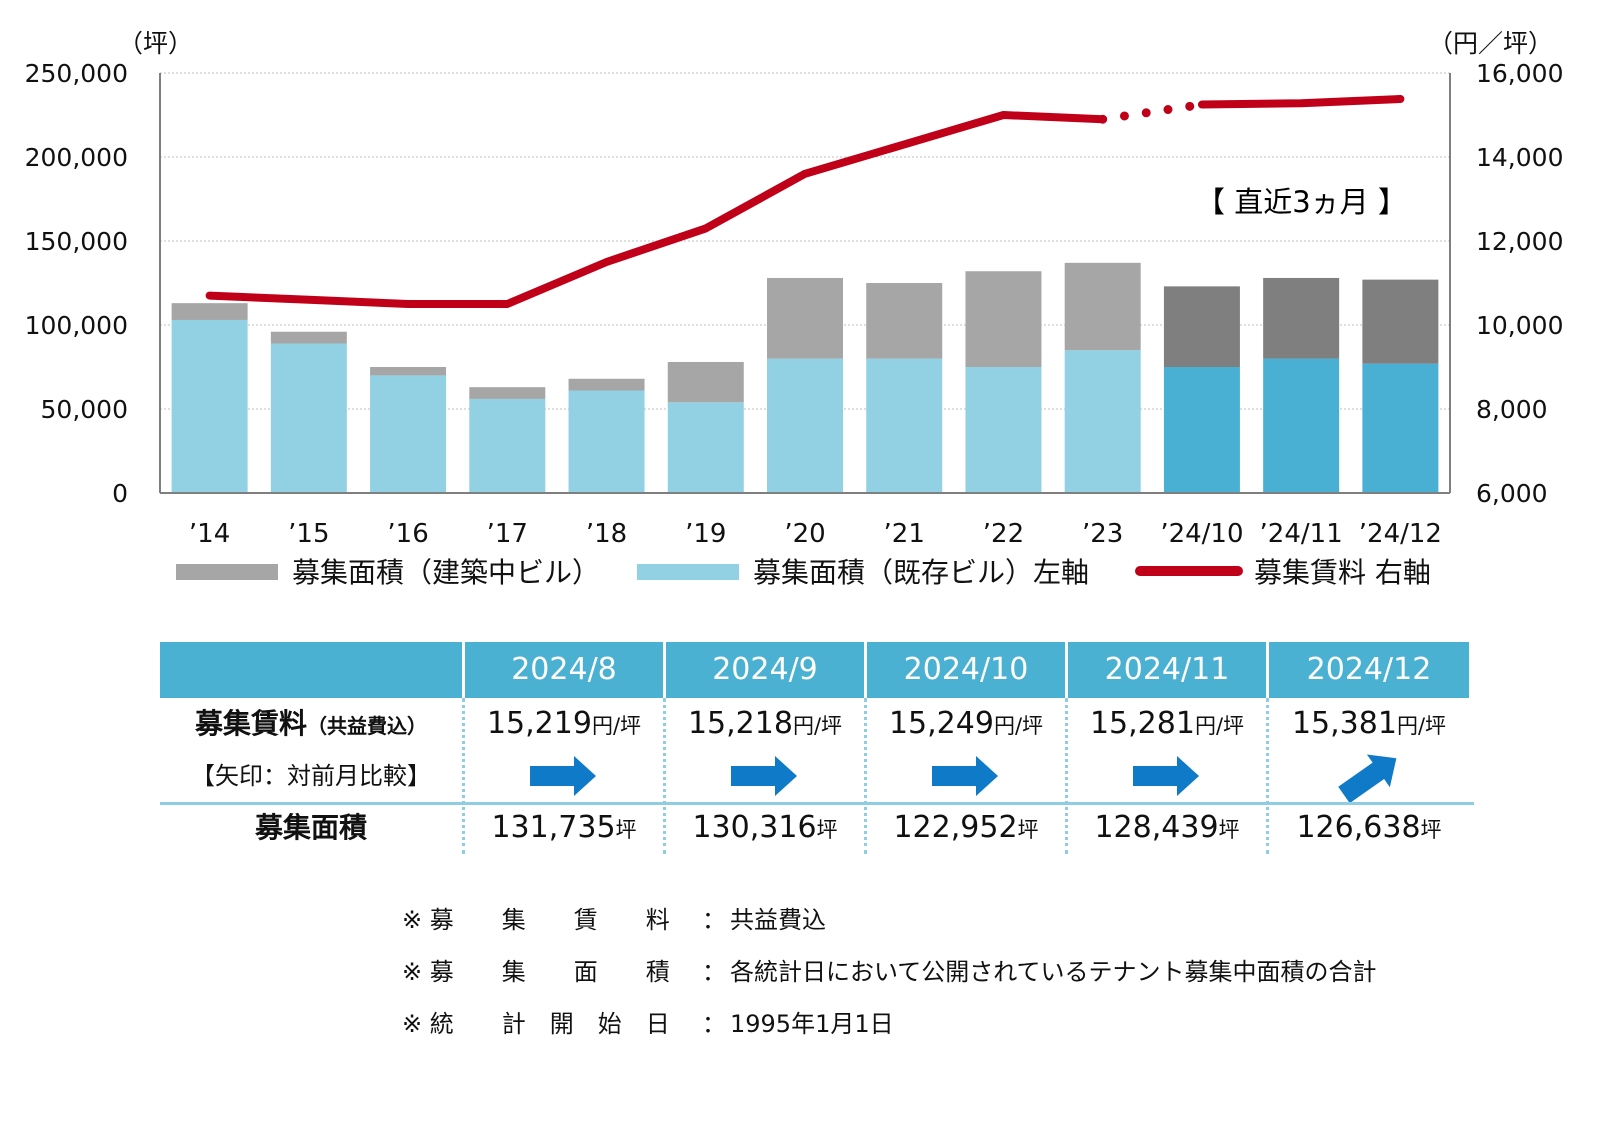 The height and width of the screenshot is (1148, 1620). I want to click on x-tick-label: ’22, so click(1003, 534).